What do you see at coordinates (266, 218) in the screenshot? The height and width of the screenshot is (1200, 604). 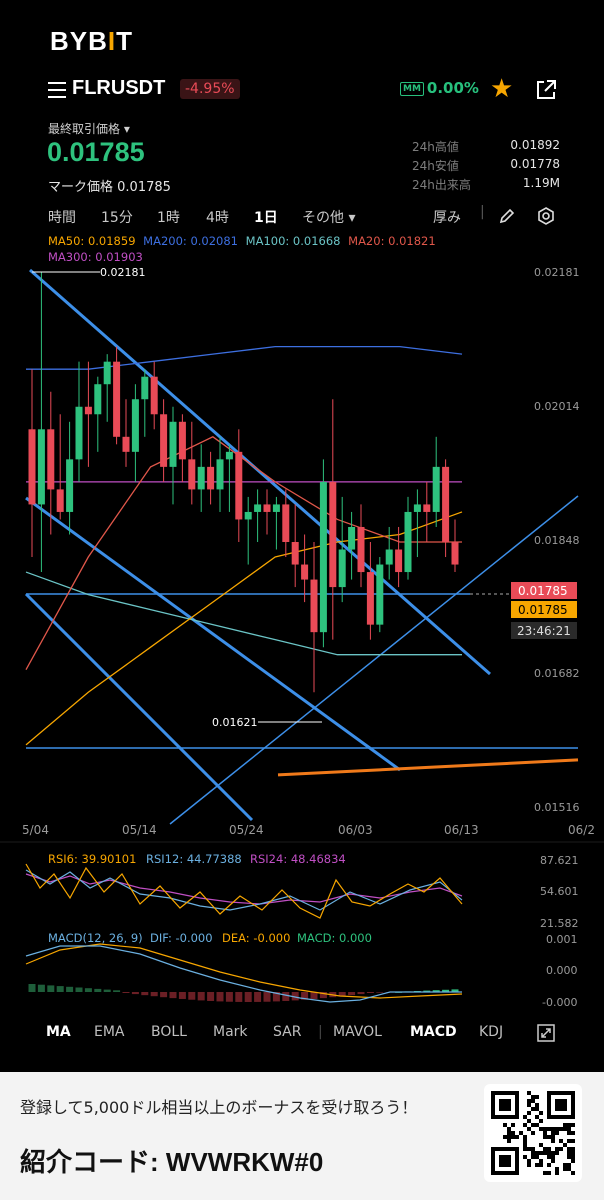 I see `tab-1d: 1日` at bounding box center [266, 218].